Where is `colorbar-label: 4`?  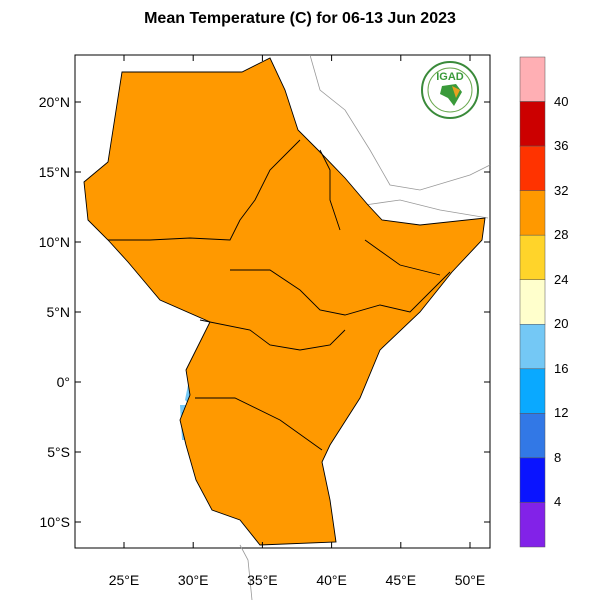
colorbar-label: 4 is located at coordinates (558, 502).